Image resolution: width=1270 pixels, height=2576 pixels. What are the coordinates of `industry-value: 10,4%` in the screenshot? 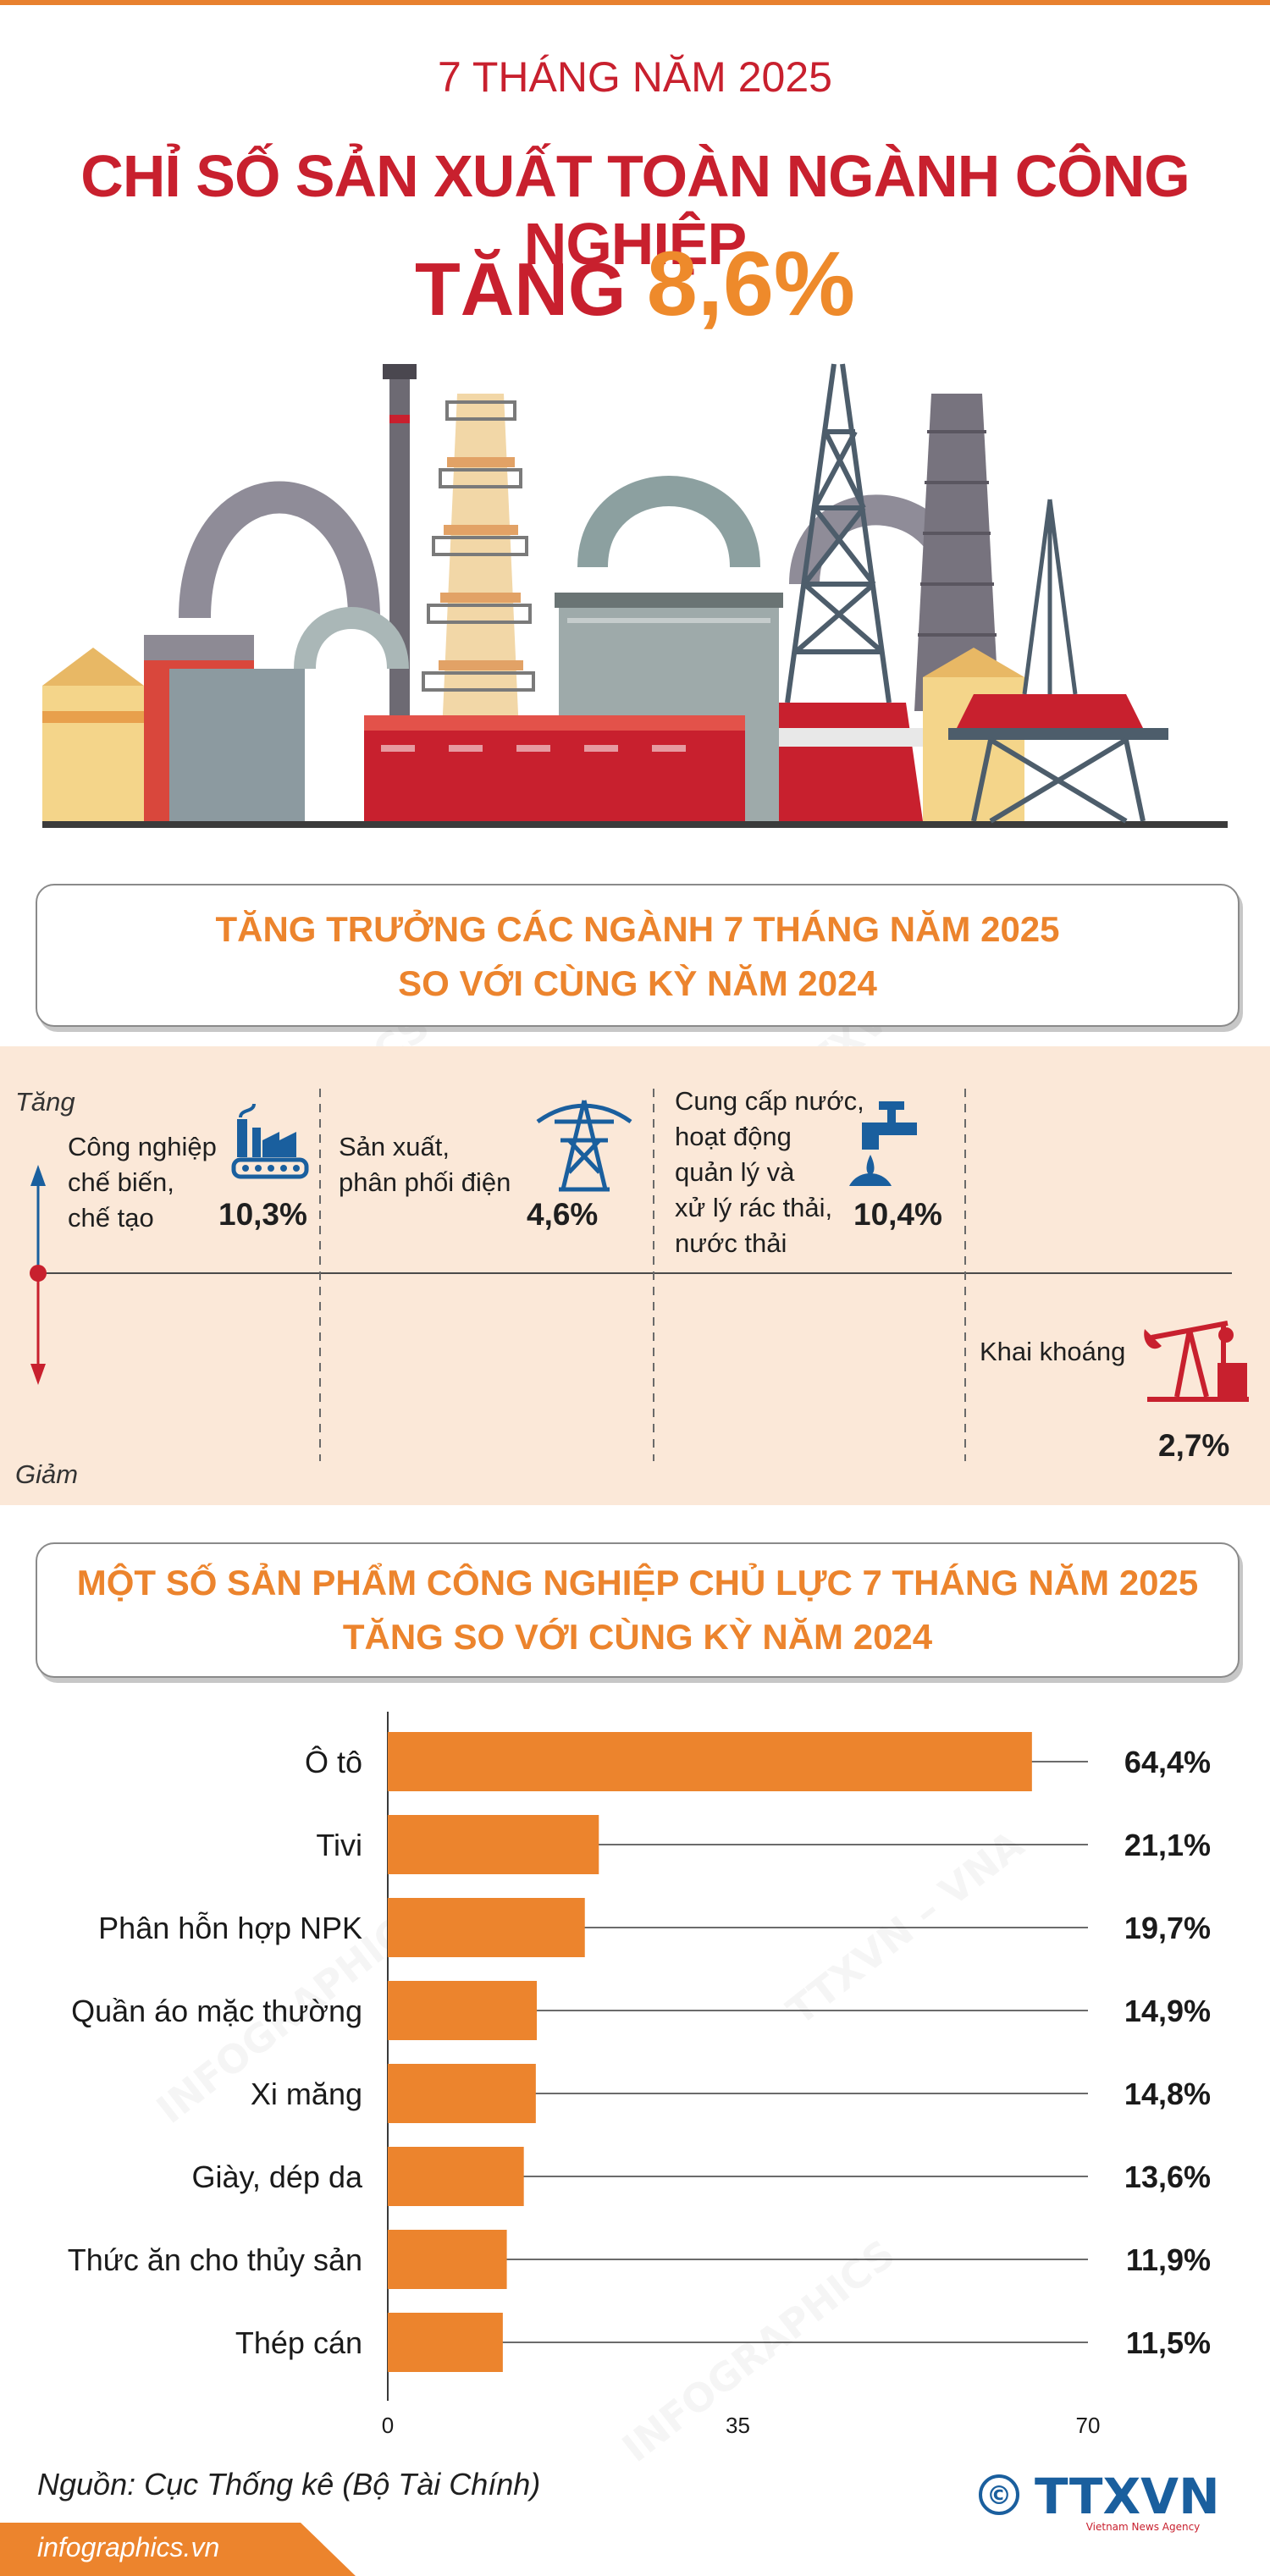 It's located at (897, 1214).